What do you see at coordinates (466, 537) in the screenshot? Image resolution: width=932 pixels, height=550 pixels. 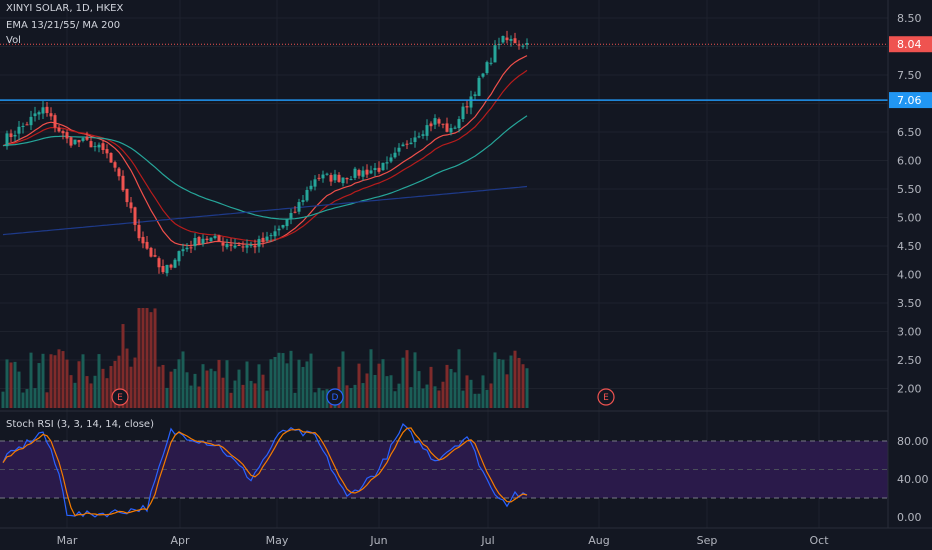 I see `time-axis: Mar Apr May Jun Jul Aug Sep Oct` at bounding box center [466, 537].